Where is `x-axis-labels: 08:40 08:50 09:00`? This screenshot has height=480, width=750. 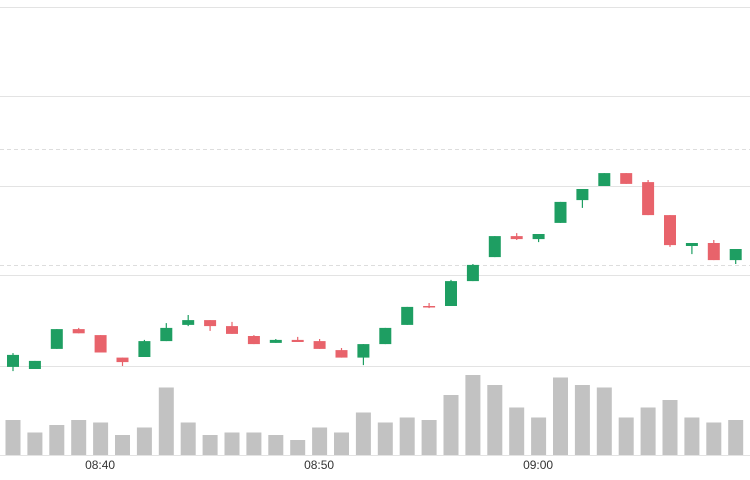
x-axis-labels: 08:40 08:50 09:00 is located at coordinates (319, 465).